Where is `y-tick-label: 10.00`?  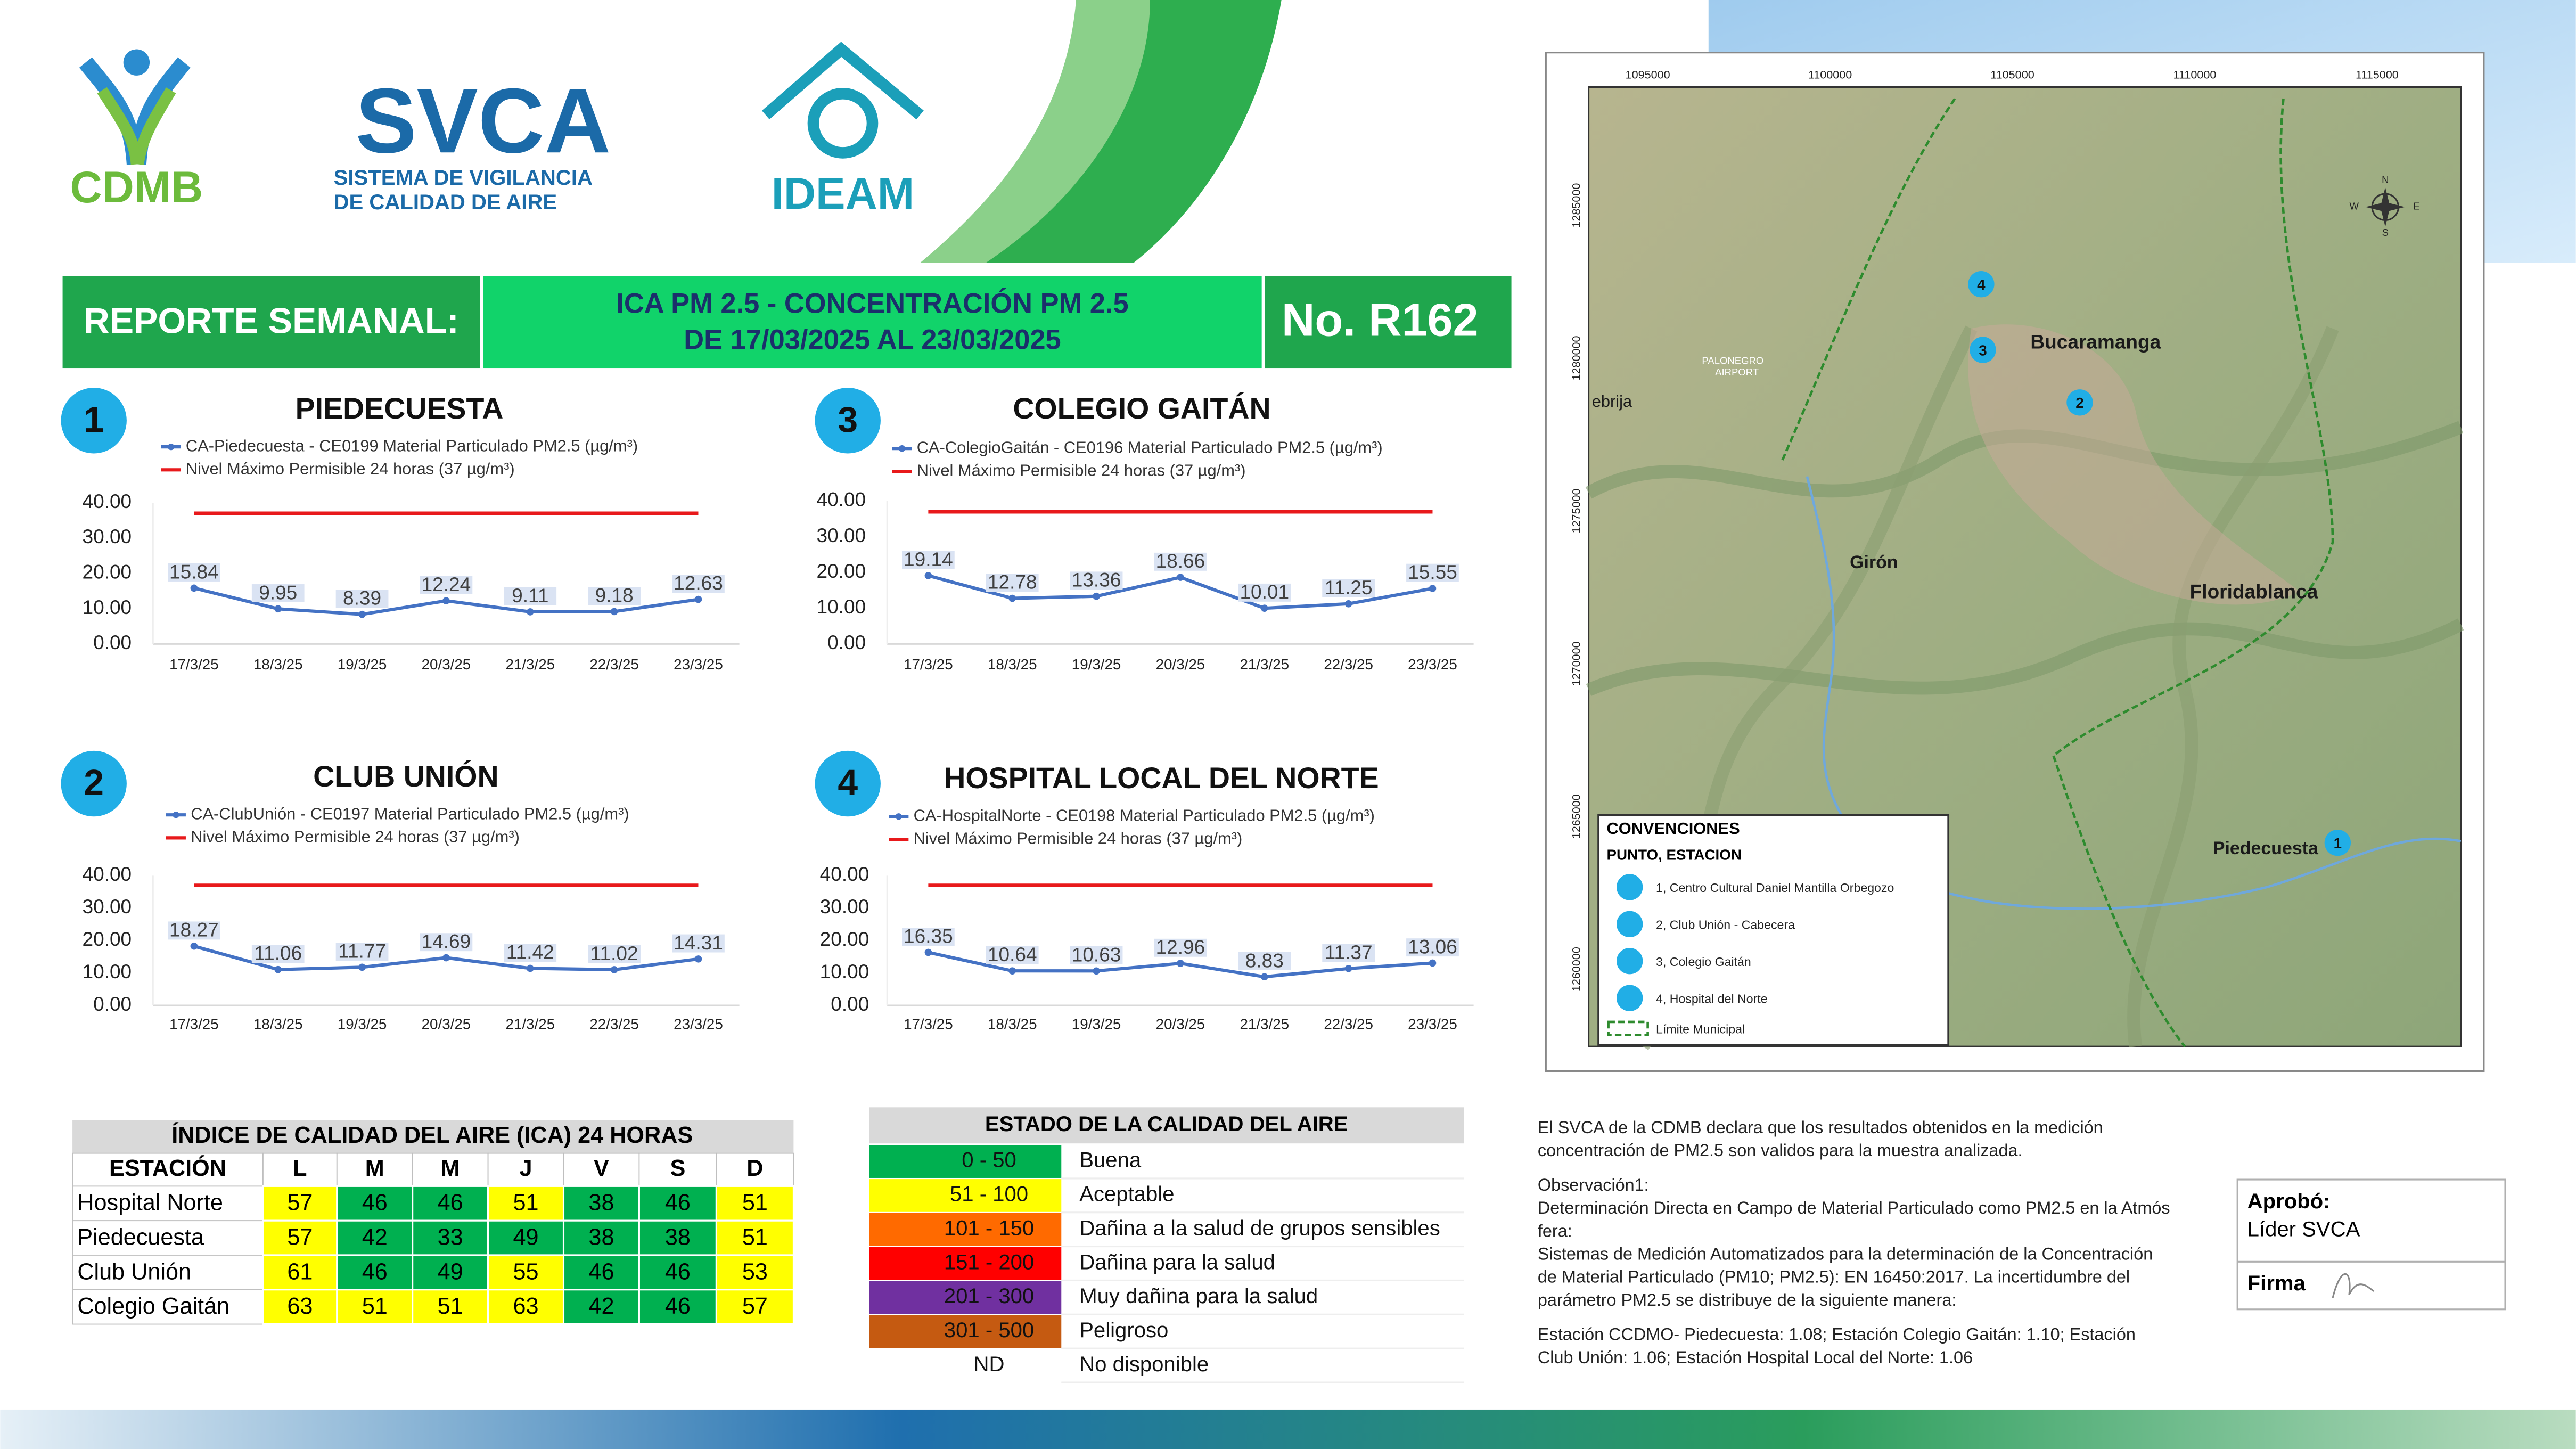 y-tick-label: 10.00 is located at coordinates (107, 607).